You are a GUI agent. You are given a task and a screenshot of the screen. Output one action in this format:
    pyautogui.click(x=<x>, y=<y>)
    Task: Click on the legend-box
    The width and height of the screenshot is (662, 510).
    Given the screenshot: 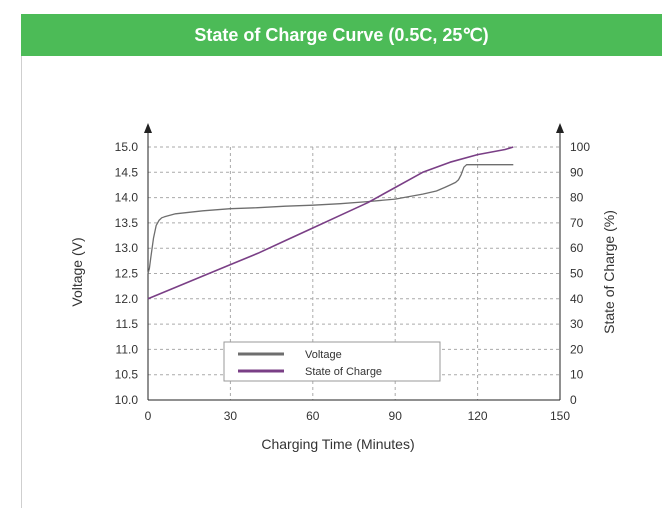 What is the action you would take?
    pyautogui.click(x=332, y=361)
    